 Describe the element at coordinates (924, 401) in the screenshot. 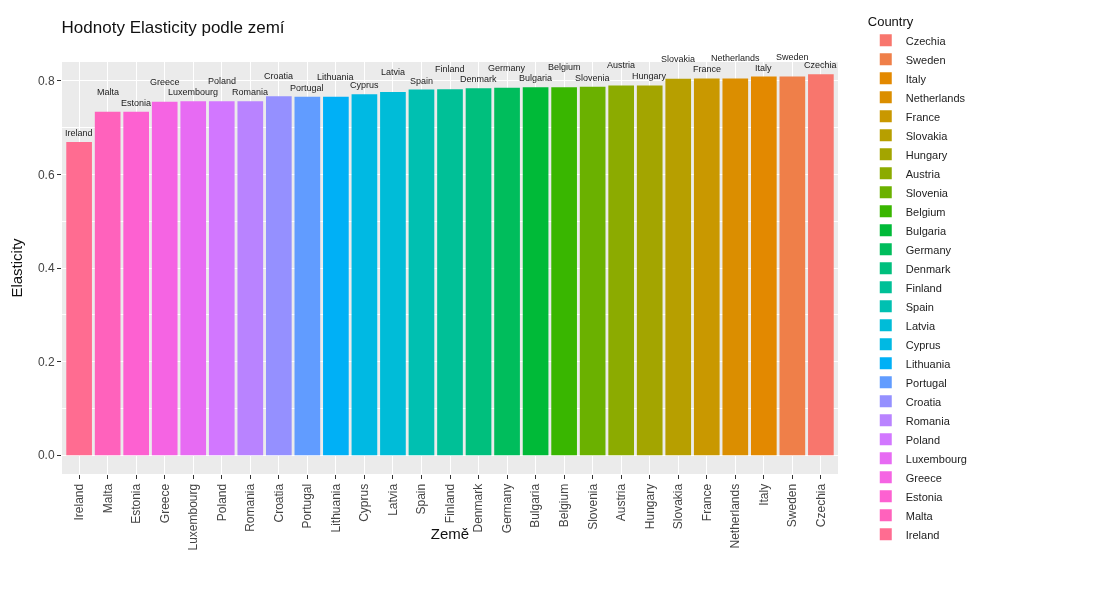

I see `legend-label: Croatia` at that location.